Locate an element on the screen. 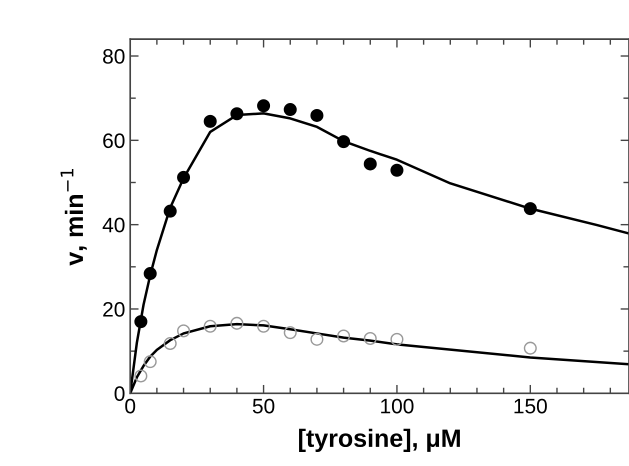 This screenshot has width=629, height=466. y-axis-title: v, min$^{−1}$ is located at coordinates (73, 217).